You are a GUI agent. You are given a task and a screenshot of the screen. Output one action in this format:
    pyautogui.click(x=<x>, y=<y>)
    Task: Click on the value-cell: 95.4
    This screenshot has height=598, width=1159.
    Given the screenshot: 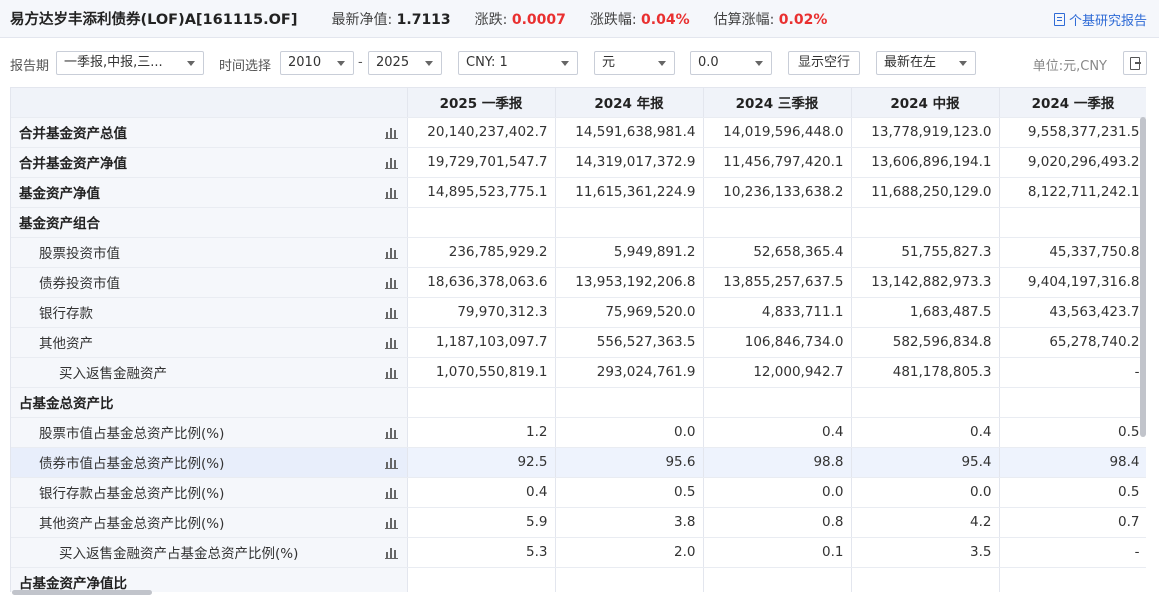 What is the action you would take?
    pyautogui.click(x=925, y=462)
    